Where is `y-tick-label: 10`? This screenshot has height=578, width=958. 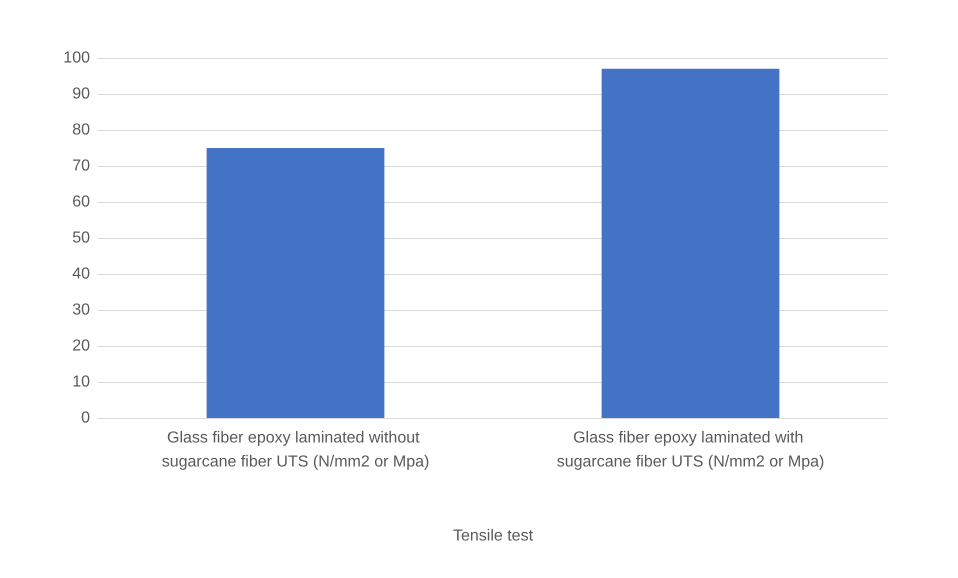
y-tick-label: 10 is located at coordinates (81, 382).